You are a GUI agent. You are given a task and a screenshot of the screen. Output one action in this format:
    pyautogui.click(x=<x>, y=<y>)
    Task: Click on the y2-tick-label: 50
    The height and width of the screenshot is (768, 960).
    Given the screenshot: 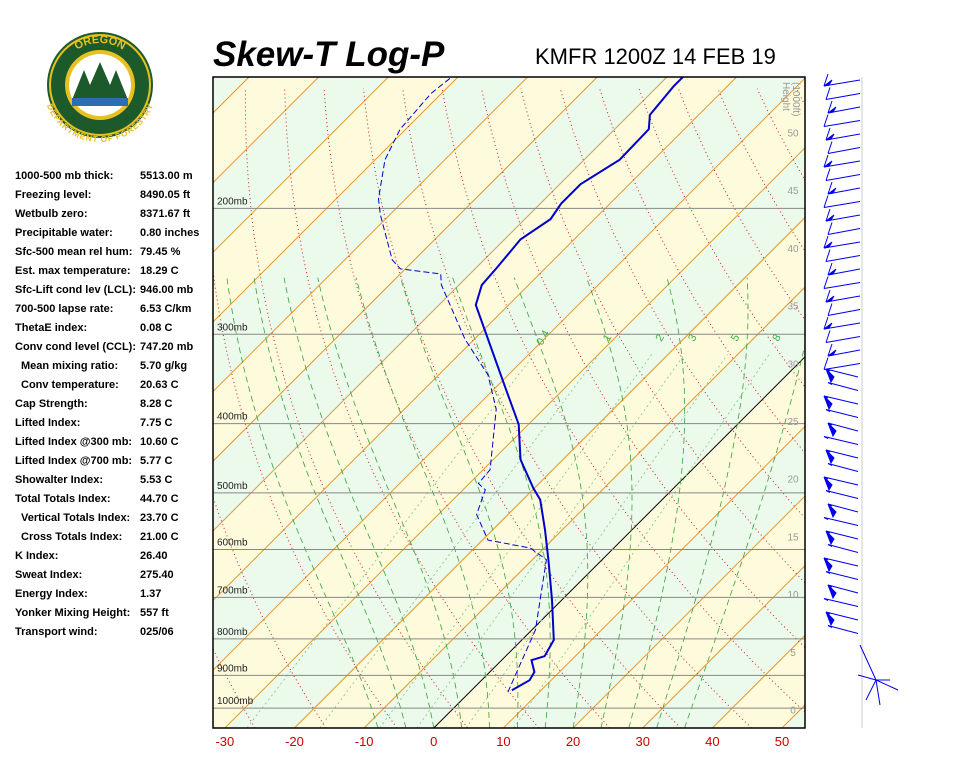 What is the action you would take?
    pyautogui.click(x=793, y=133)
    